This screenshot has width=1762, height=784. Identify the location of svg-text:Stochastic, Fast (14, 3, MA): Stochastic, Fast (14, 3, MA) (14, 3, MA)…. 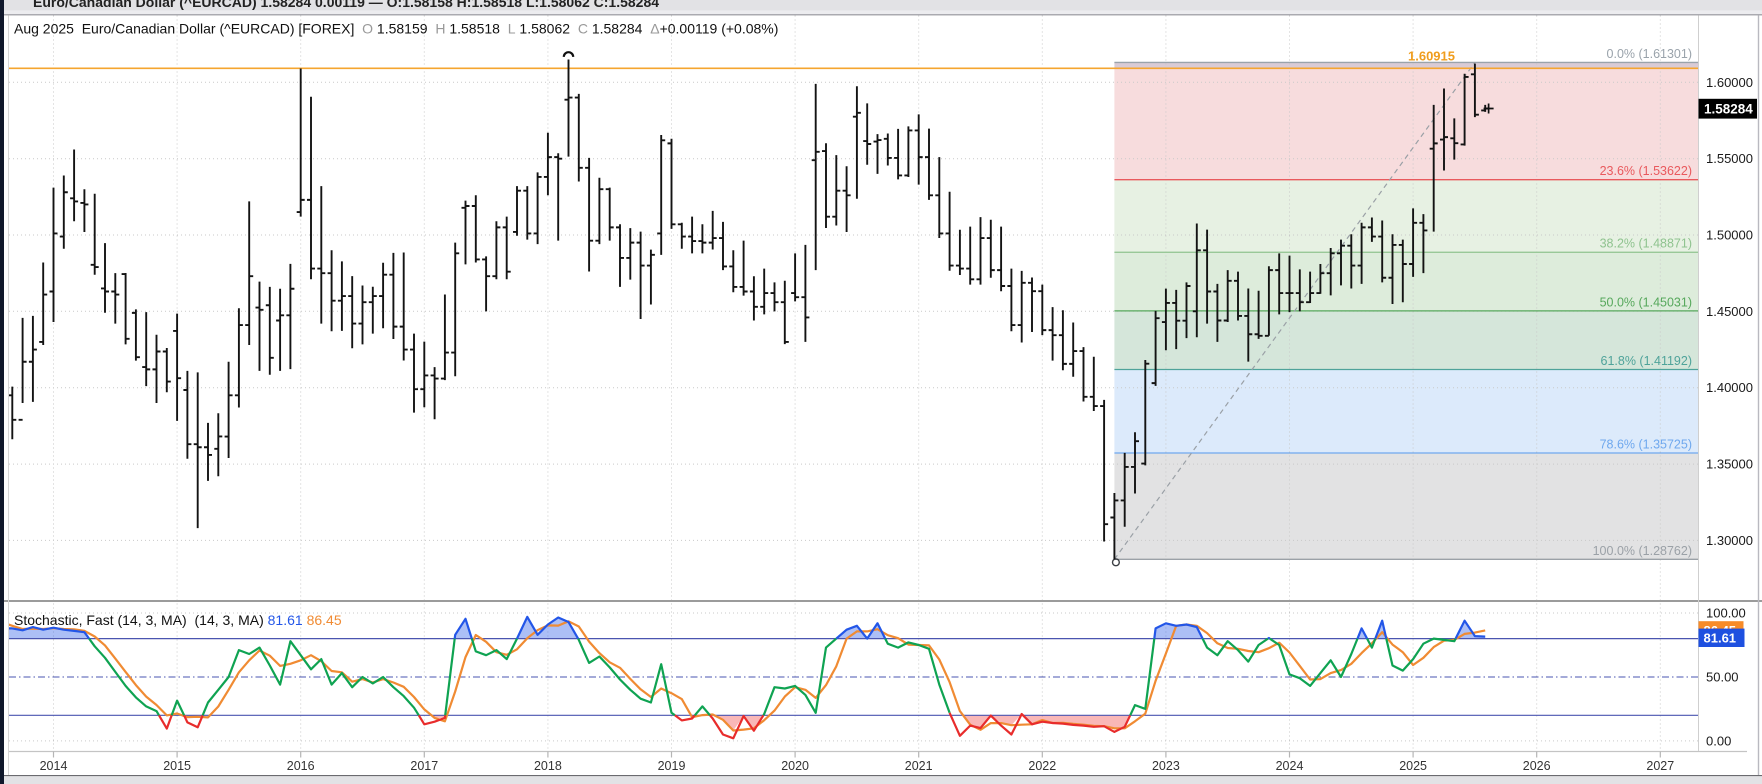
(178, 620).